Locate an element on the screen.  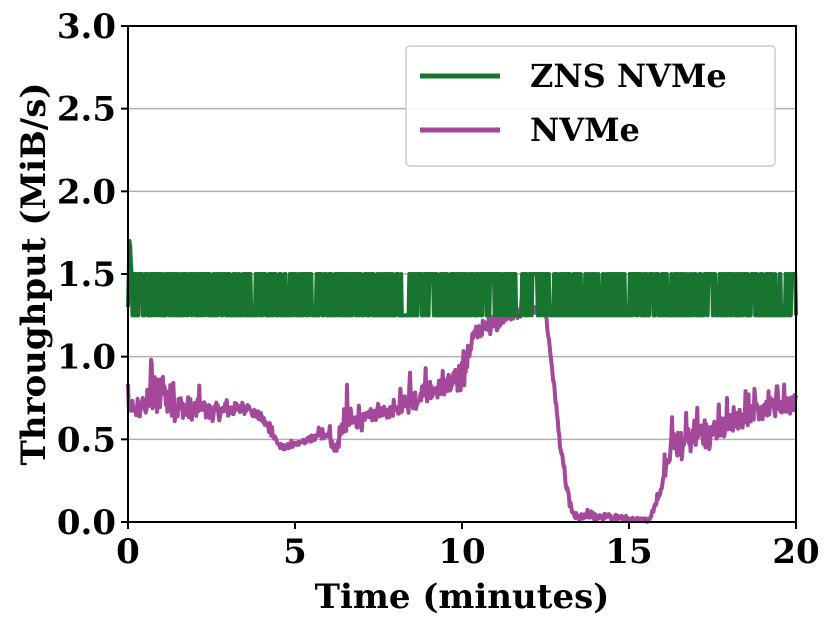
y-tick-label: 2.0 is located at coordinates (86, 192).